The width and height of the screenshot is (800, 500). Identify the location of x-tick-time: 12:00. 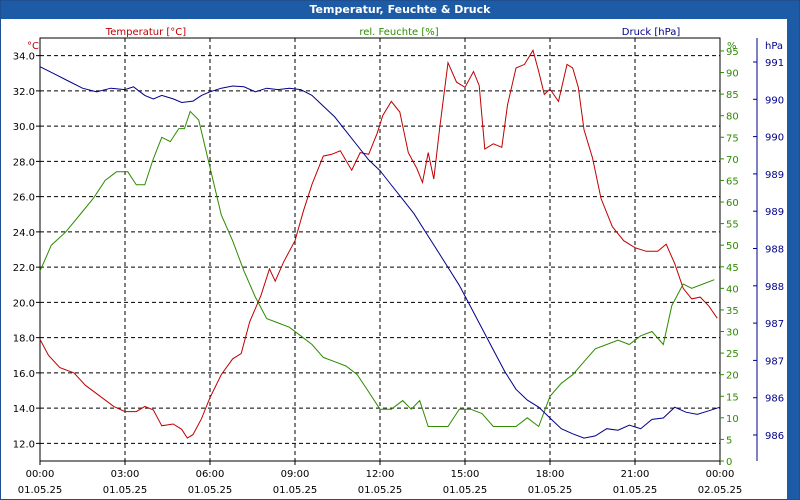
(380, 474).